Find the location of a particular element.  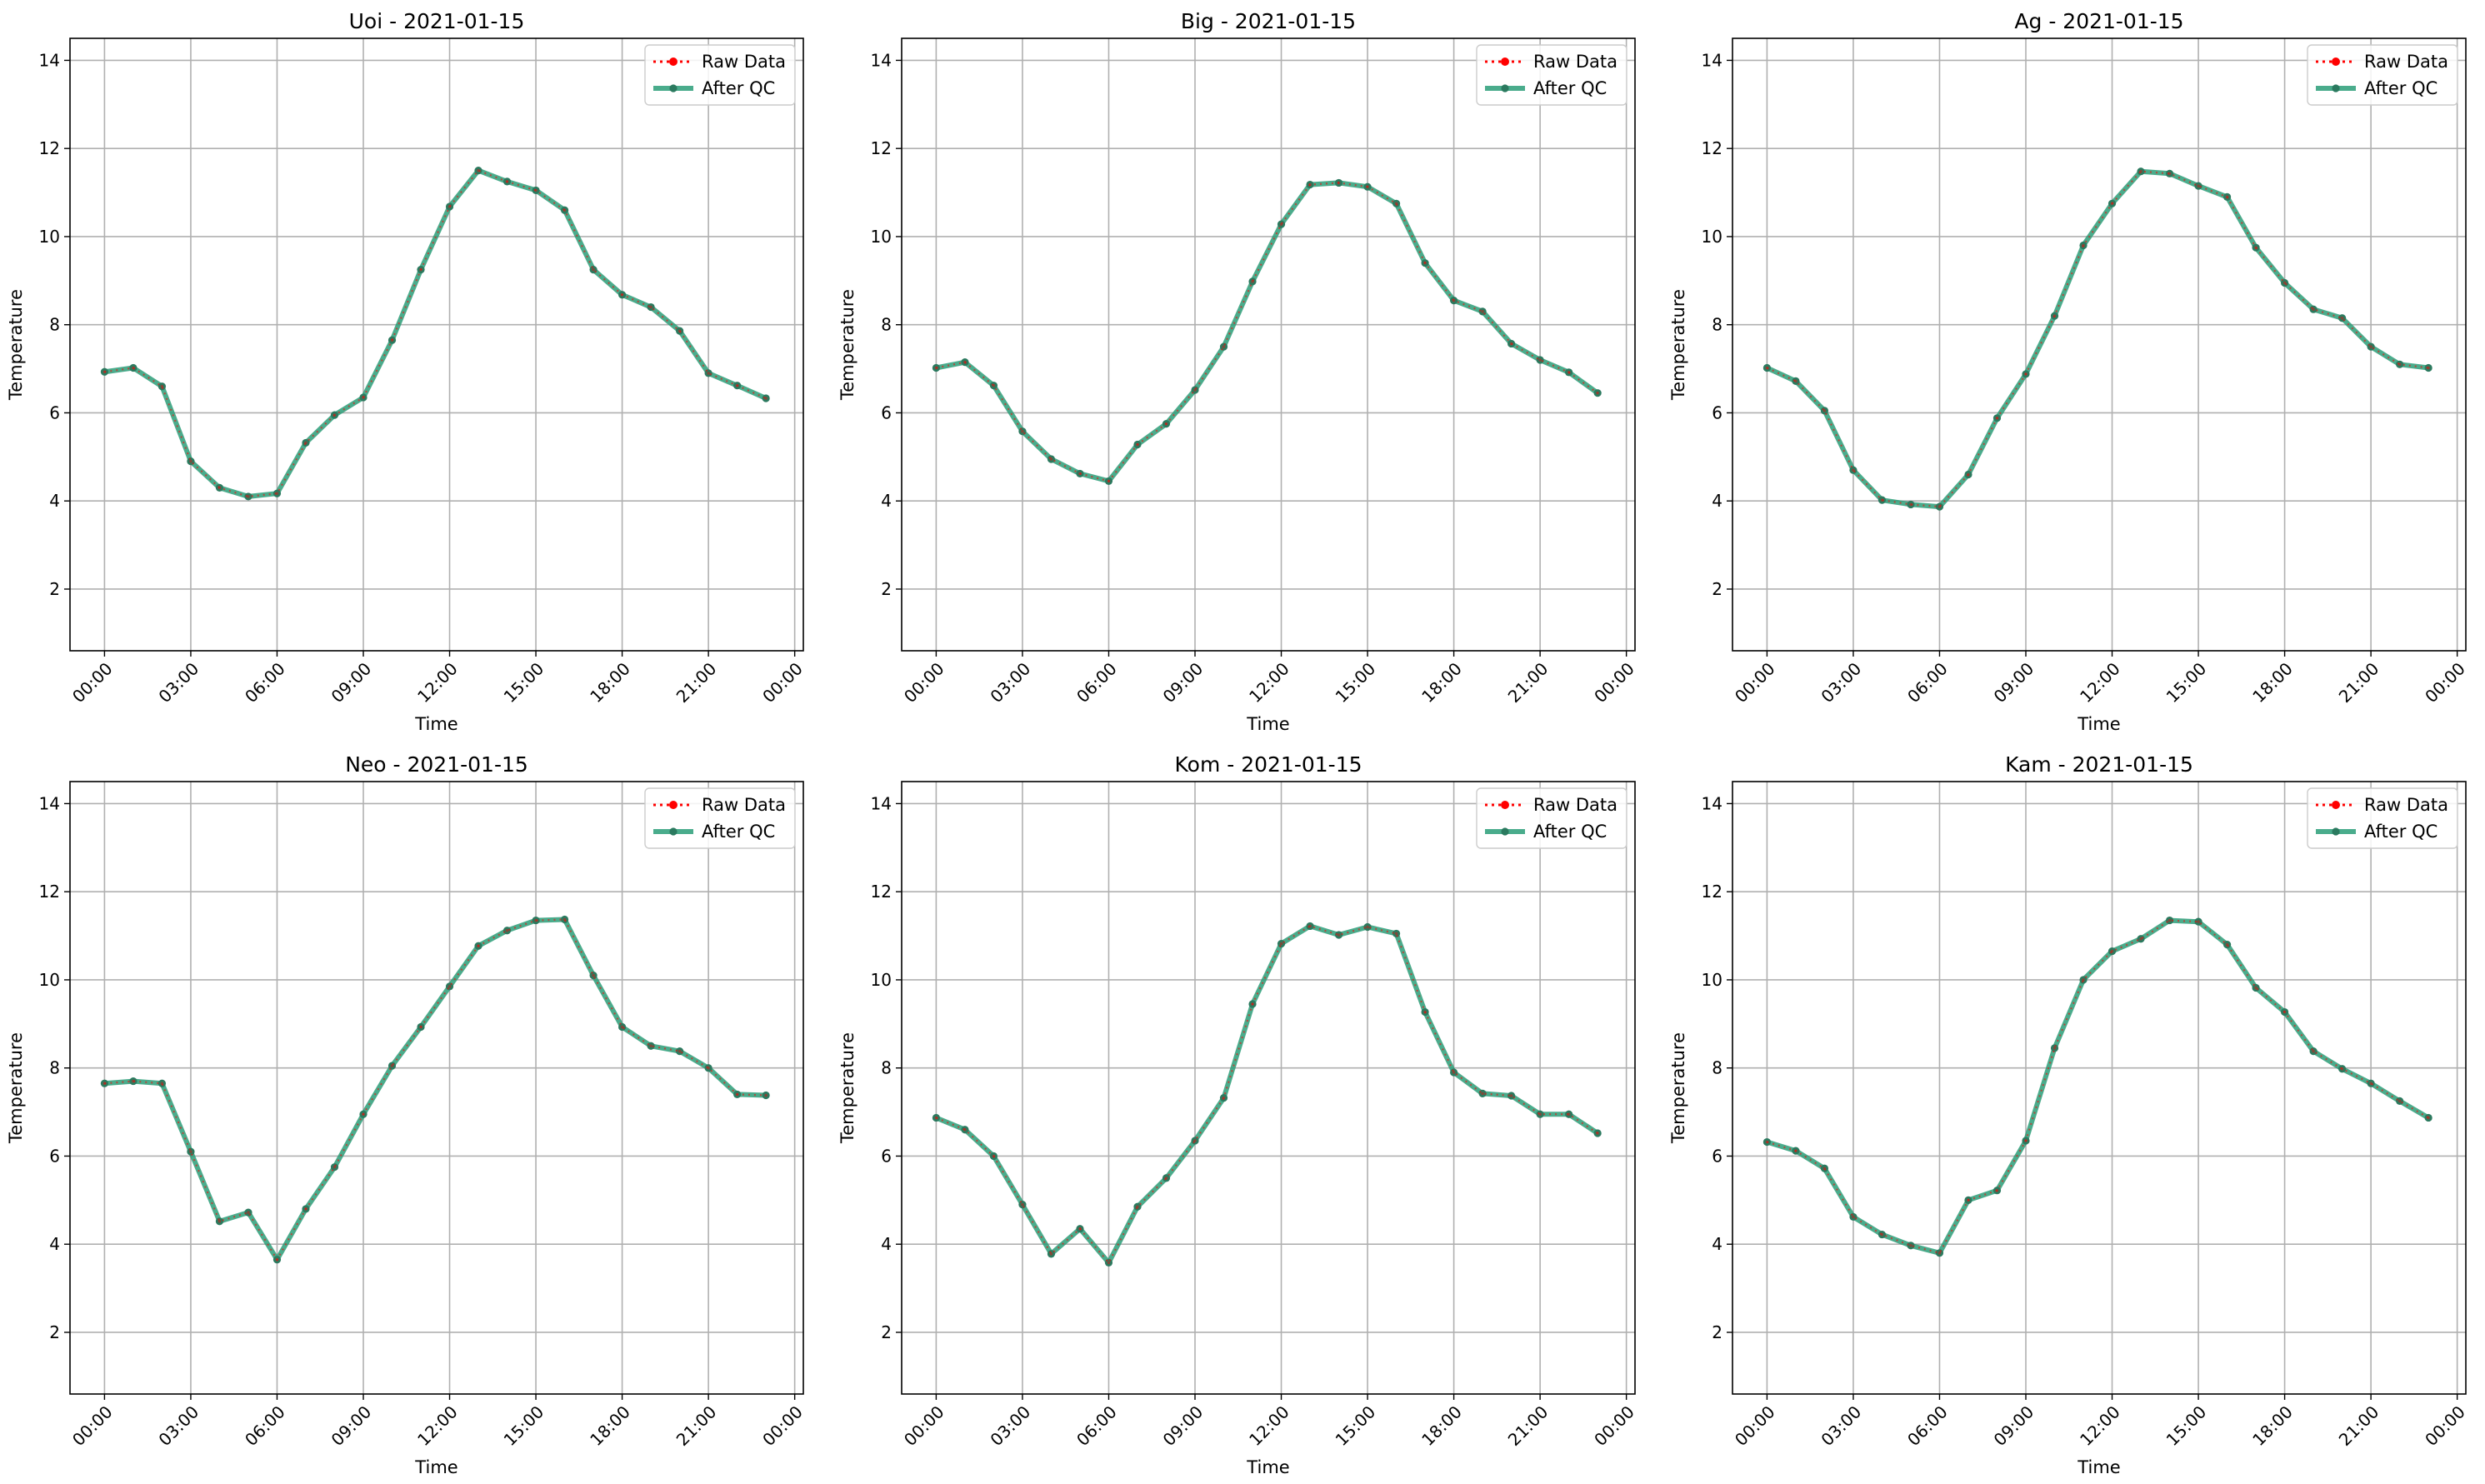

legend-label-after-qc: After QC is located at coordinates (2401, 88).